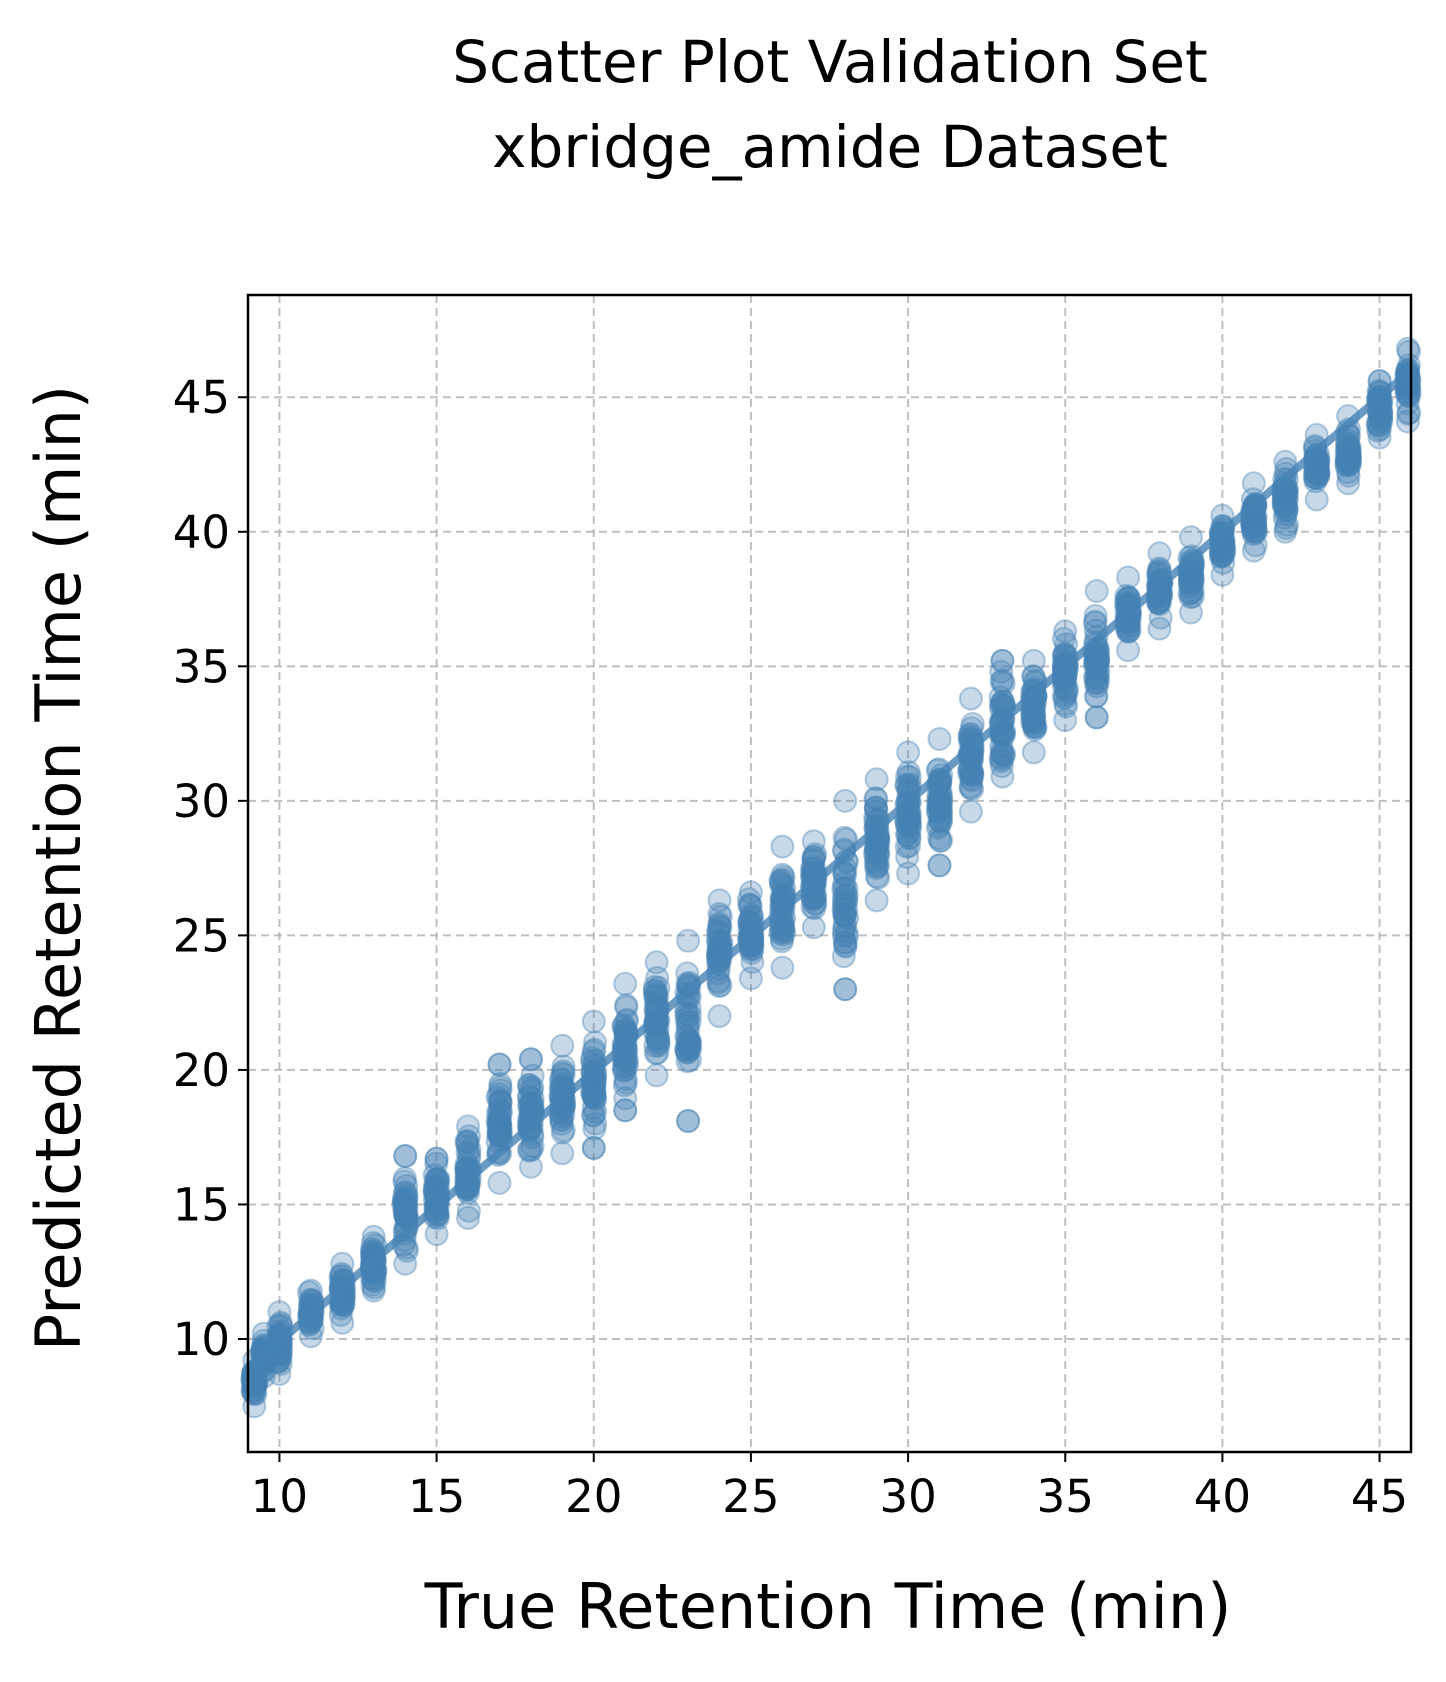  What do you see at coordinates (436, 1496) in the screenshot?
I see `x-tick-label: 15` at bounding box center [436, 1496].